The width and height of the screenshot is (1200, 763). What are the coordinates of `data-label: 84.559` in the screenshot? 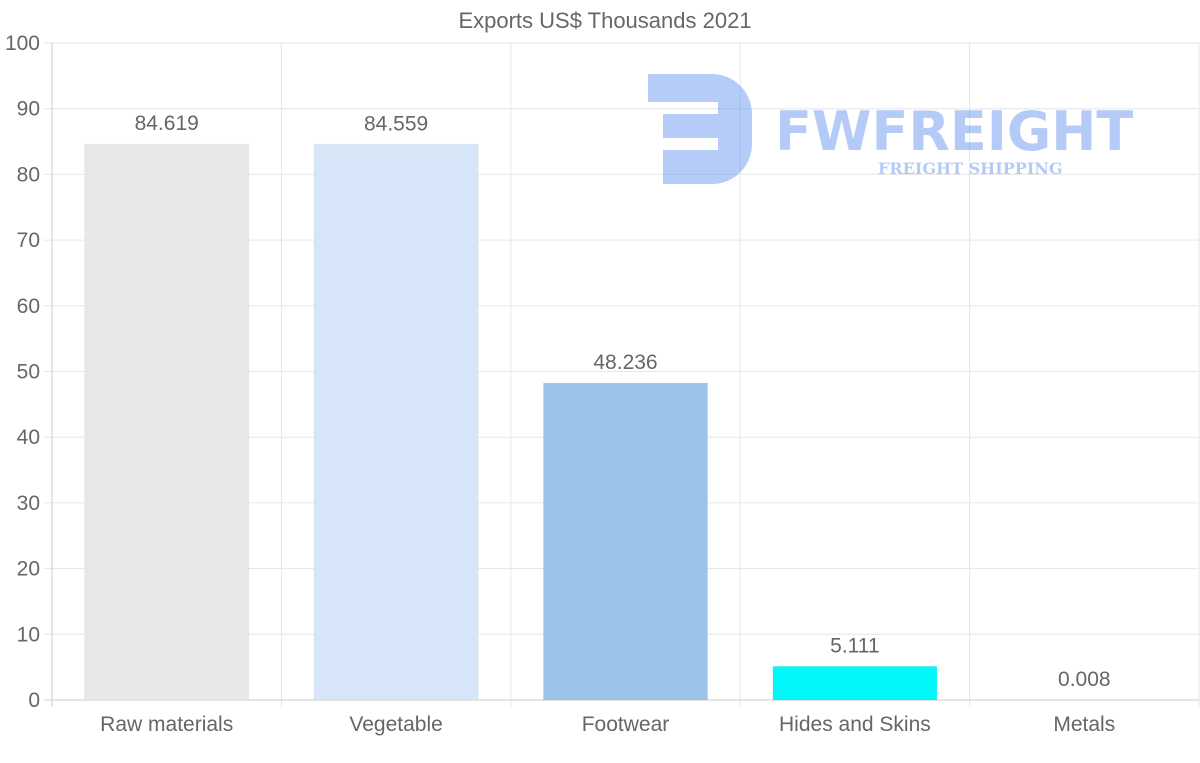 It's located at (396, 123).